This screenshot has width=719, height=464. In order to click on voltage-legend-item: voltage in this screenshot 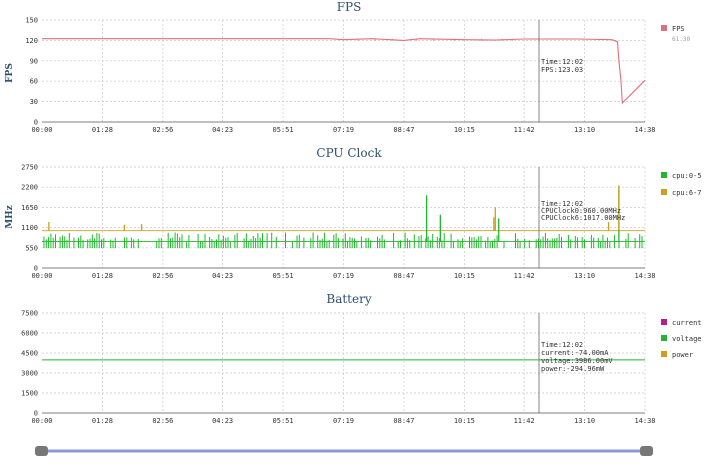, I will do `click(681, 339)`.